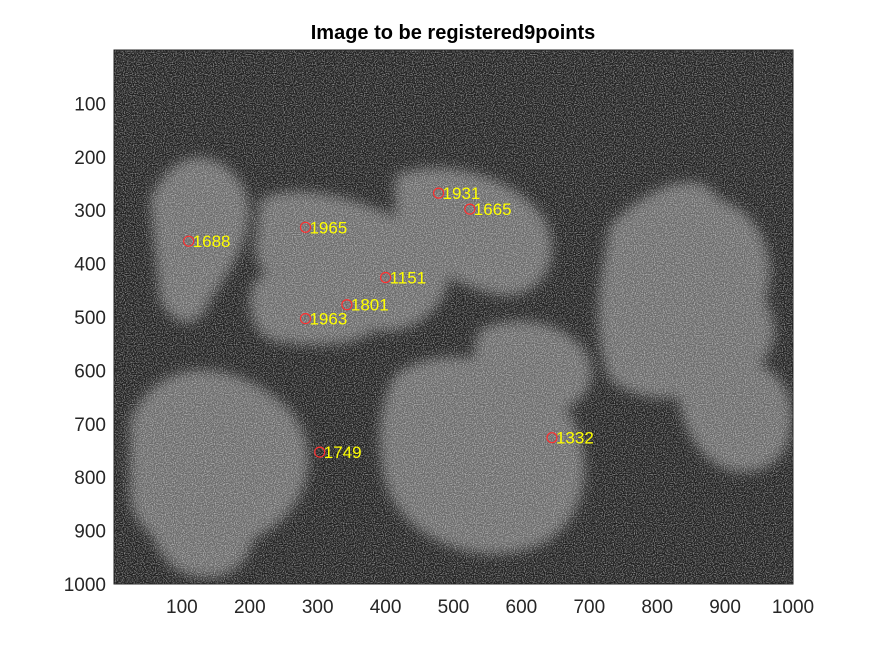 This screenshot has height=656, width=875. What do you see at coordinates (793, 607) in the screenshot?
I see `x-tick-label: 1000` at bounding box center [793, 607].